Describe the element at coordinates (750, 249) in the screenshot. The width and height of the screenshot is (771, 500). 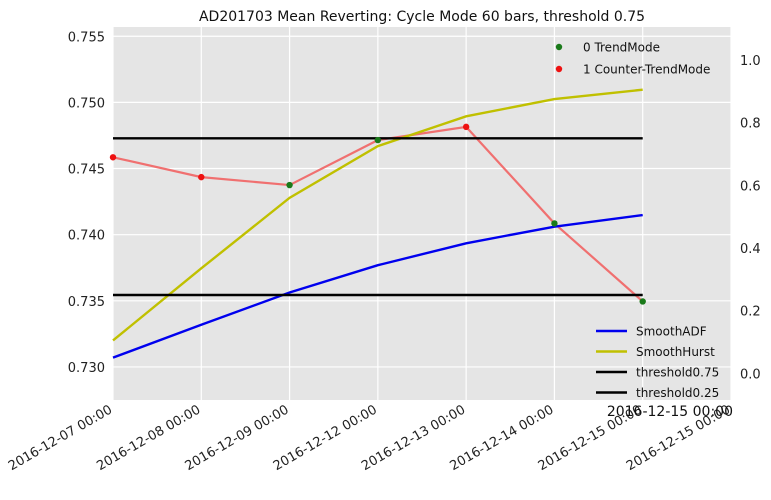
I see `y-right-tick-label: 0.4` at that location.